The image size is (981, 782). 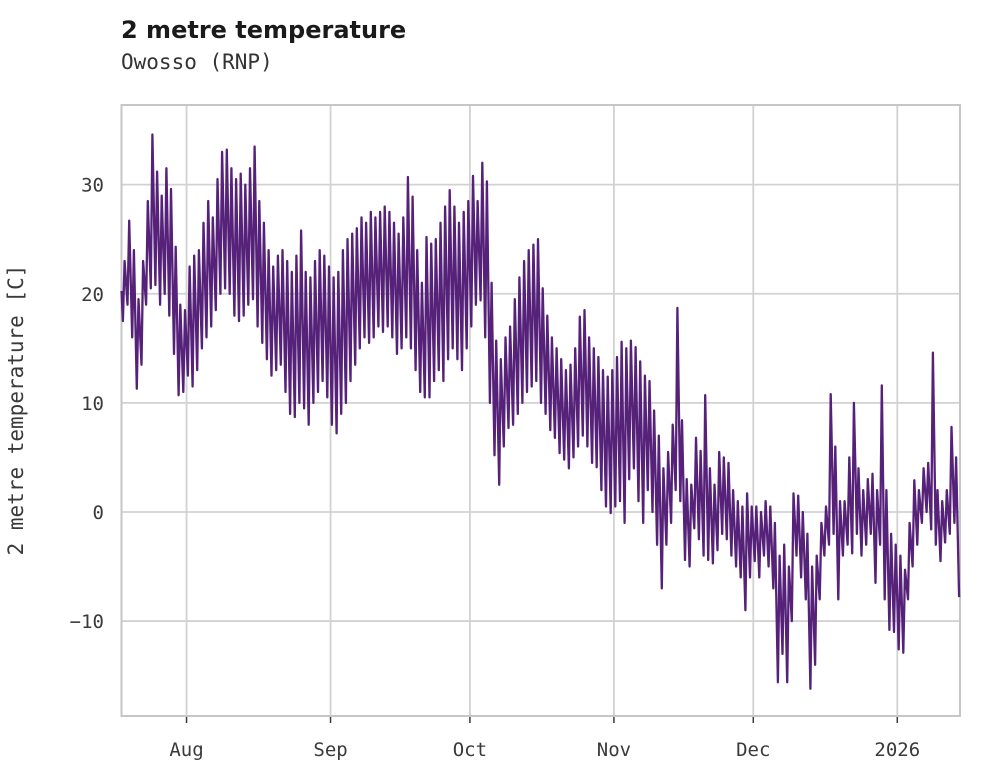 I want to click on y-tick-label: 20, so click(x=92, y=295).